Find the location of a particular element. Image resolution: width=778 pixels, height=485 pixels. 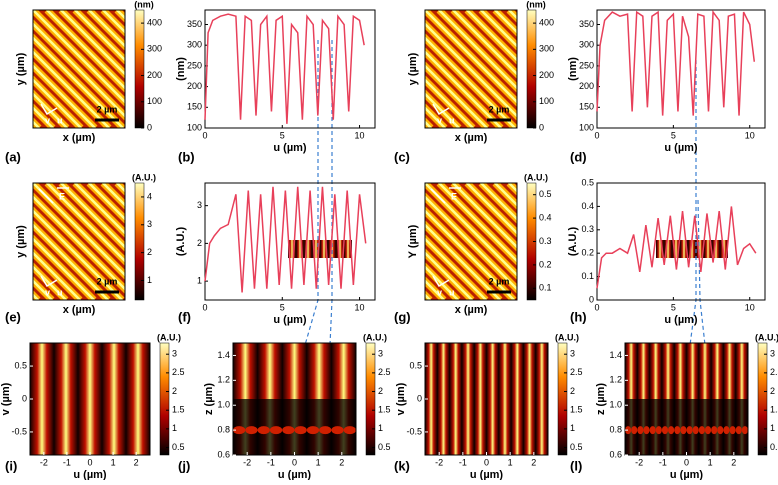

y-tick-label: 200 is located at coordinates (194, 86).